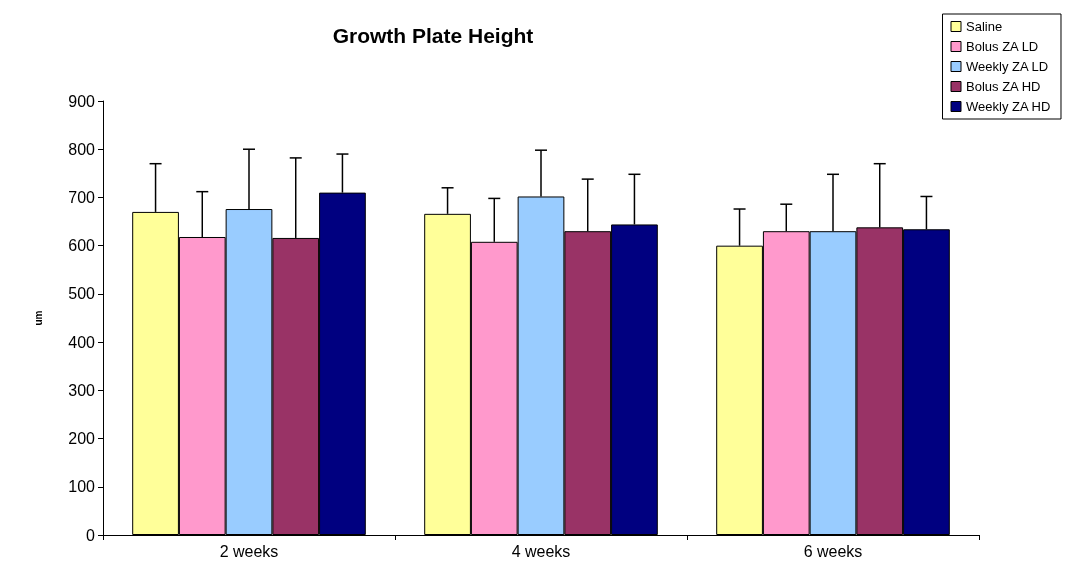  What do you see at coordinates (1003, 86) in the screenshot?
I see `legend-label: Bolus ZA HD` at bounding box center [1003, 86].